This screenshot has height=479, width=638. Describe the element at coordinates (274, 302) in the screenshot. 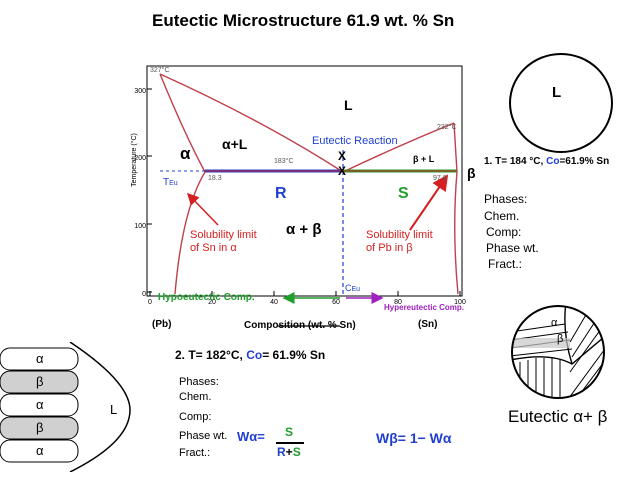

I see `x-tick-40: 40` at that location.